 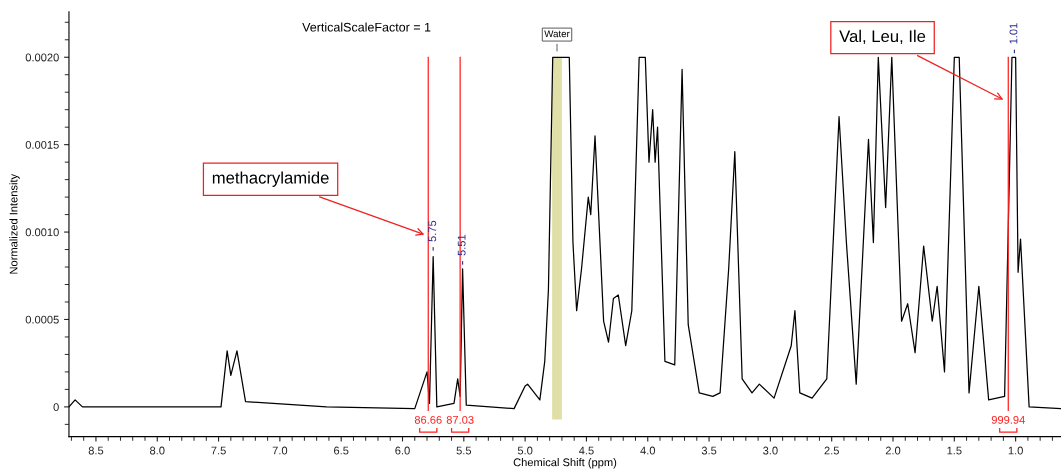 What do you see at coordinates (1015, 450) in the screenshot?
I see `x-tick-label: 1.0` at bounding box center [1015, 450].